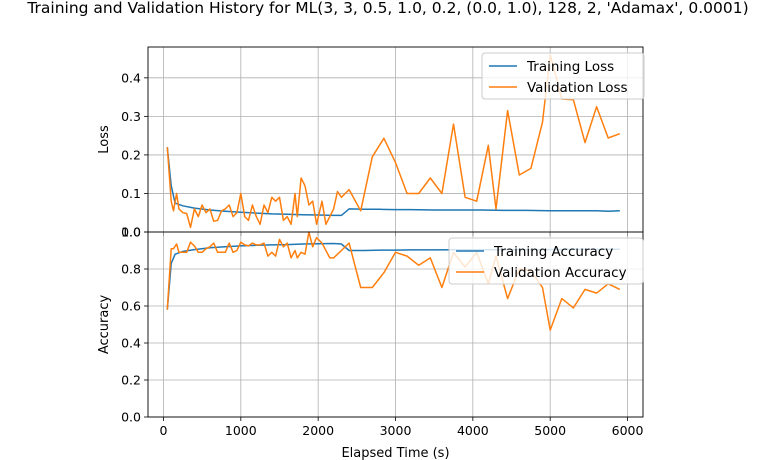  What do you see at coordinates (570, 67) in the screenshot?
I see `legend-label: Training Loss` at bounding box center [570, 67].